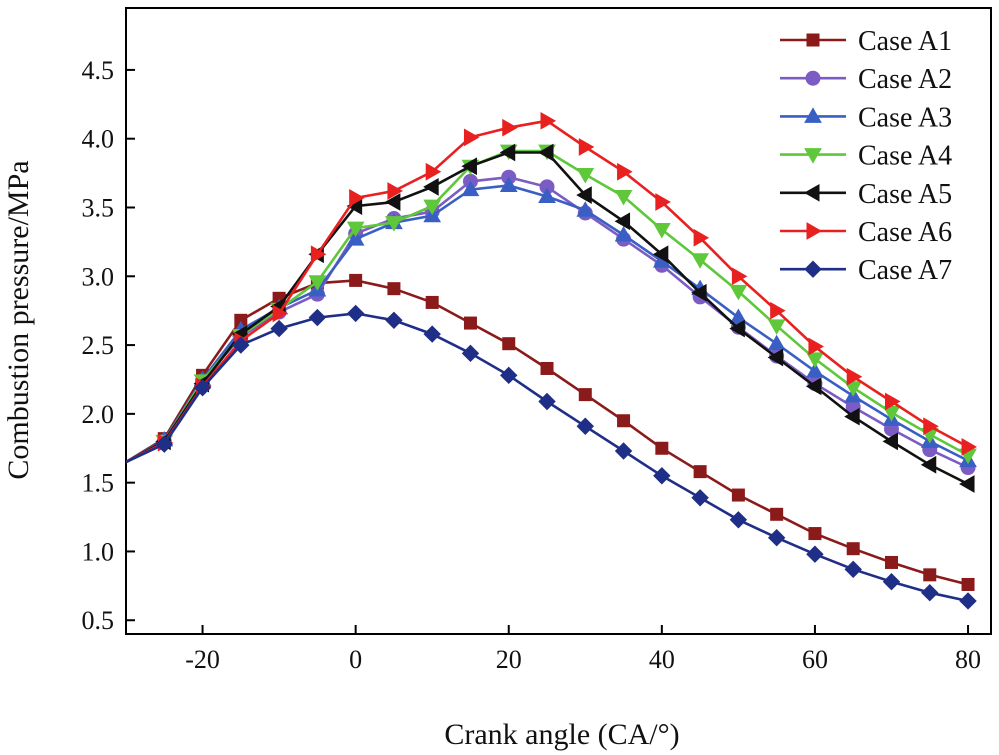 The image size is (999, 755). What do you see at coordinates (98, 276) in the screenshot?
I see `y-tick-label: 3.0` at bounding box center [98, 276].